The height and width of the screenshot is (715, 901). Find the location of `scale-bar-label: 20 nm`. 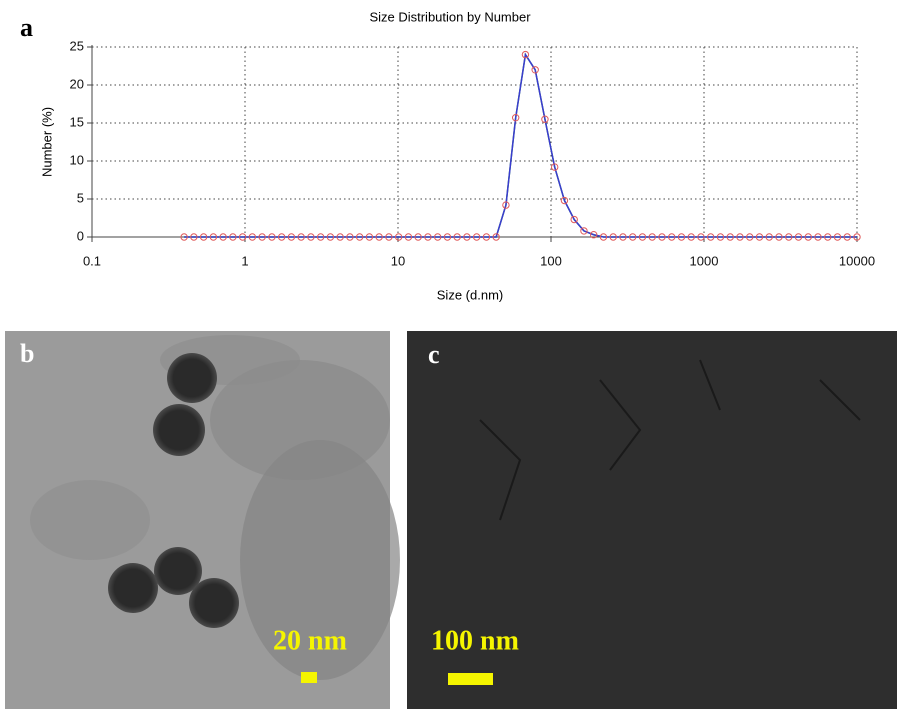

scale-bar-label: 20 nm is located at coordinates (310, 640).